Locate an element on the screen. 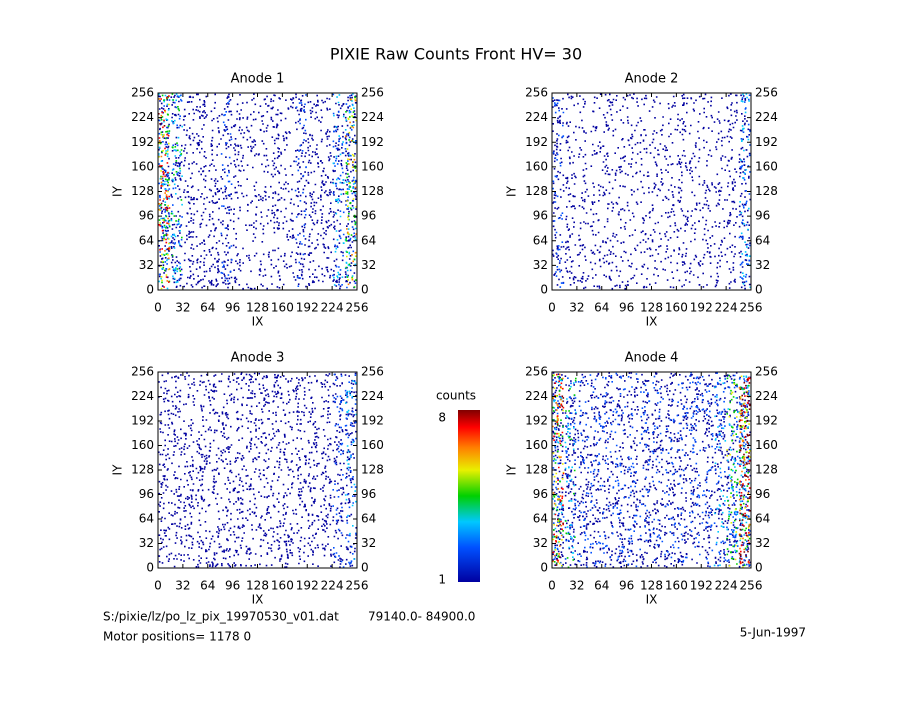 This screenshot has width=913, height=705. y-tick-label-right: 128 is located at coordinates (372, 470).